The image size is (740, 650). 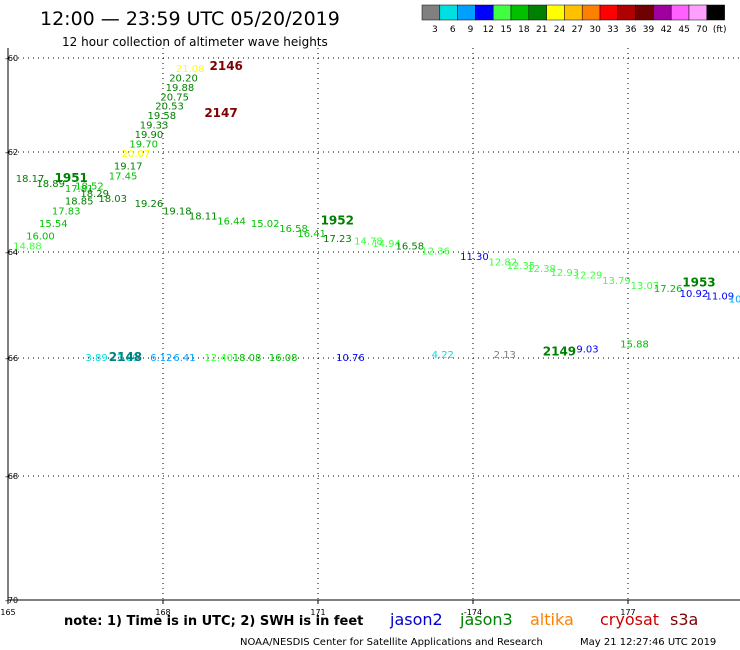 What do you see at coordinates (128, 167) in the screenshot?
I see `swh-value: 19.17` at bounding box center [128, 167].